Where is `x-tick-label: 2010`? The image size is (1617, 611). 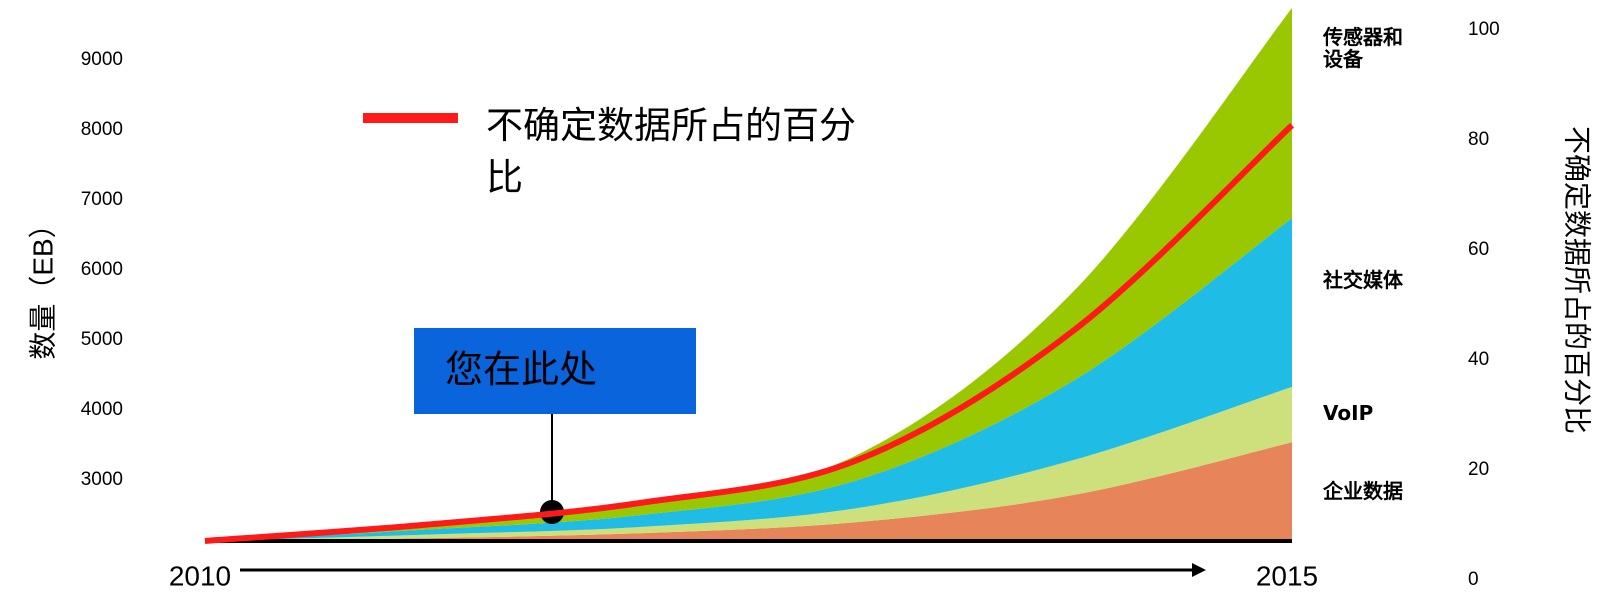 x-tick-label: 2010 is located at coordinates (200, 575).